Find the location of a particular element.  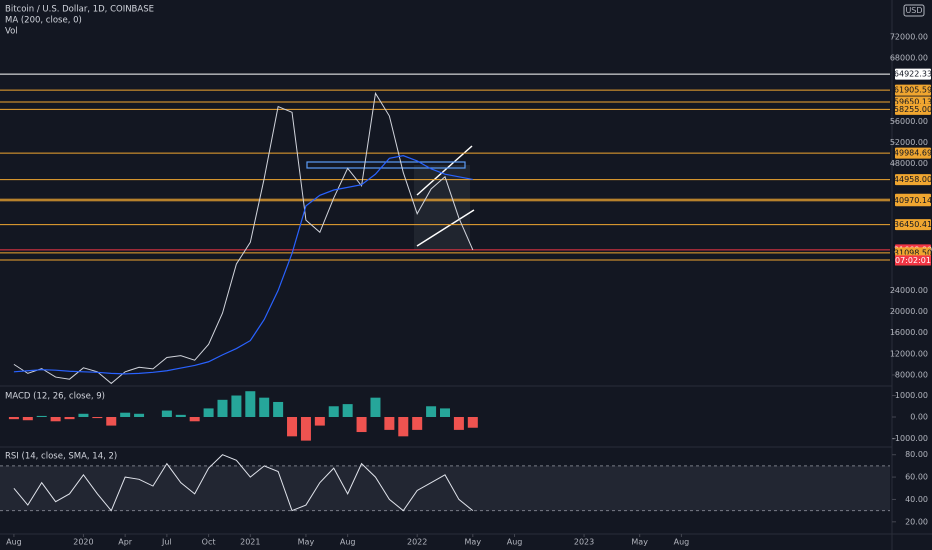

y-tick-label: 80.00 is located at coordinates (916, 454).